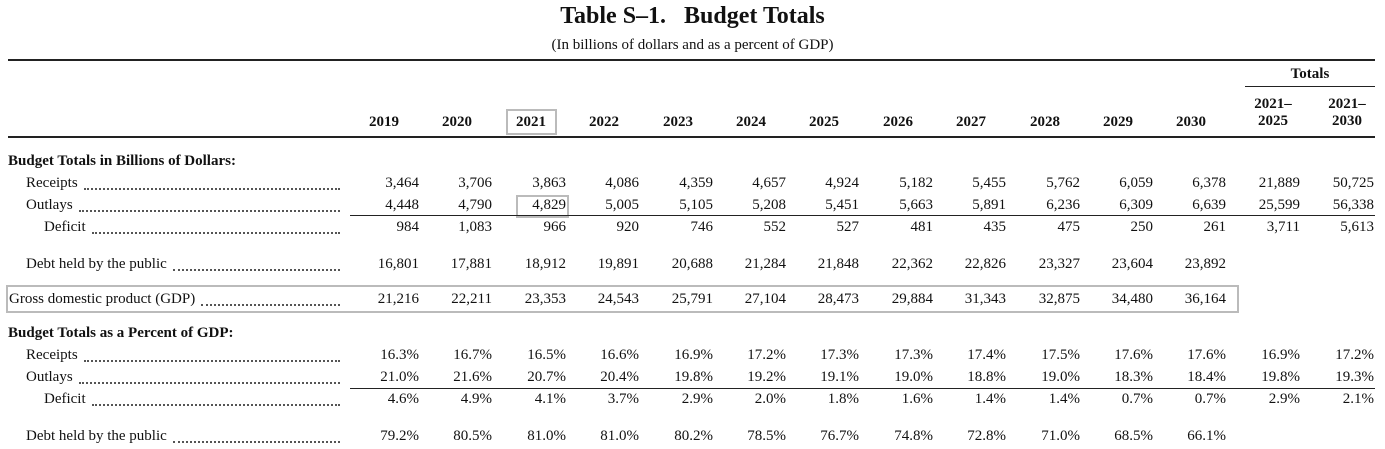 This screenshot has width=1385, height=449. I want to click on cell-value: 4.9%, so click(476, 399).